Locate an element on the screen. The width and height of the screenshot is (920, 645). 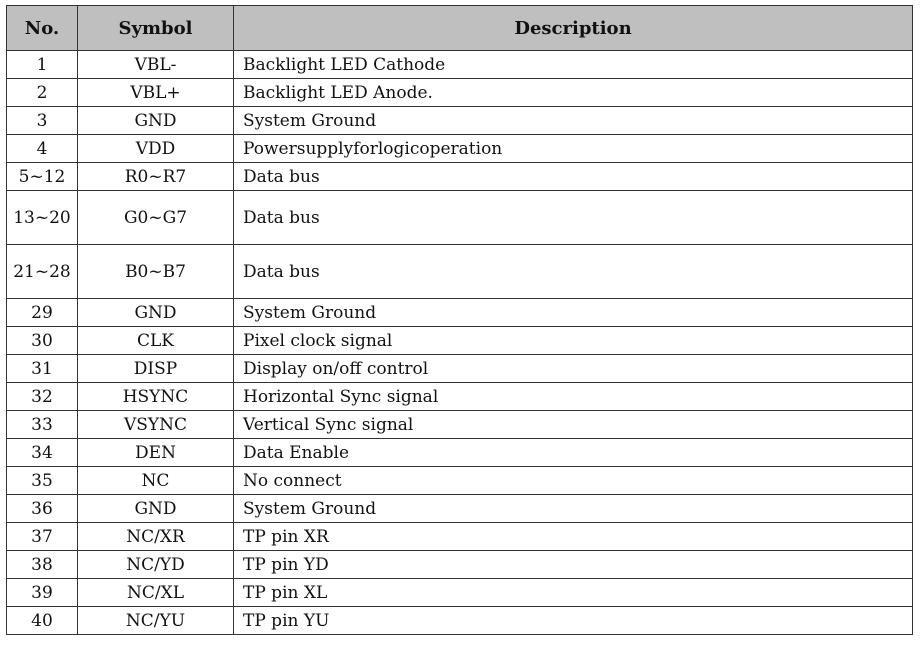
table-row: 30 CLK Pixel clock signal is located at coordinates (459, 340).